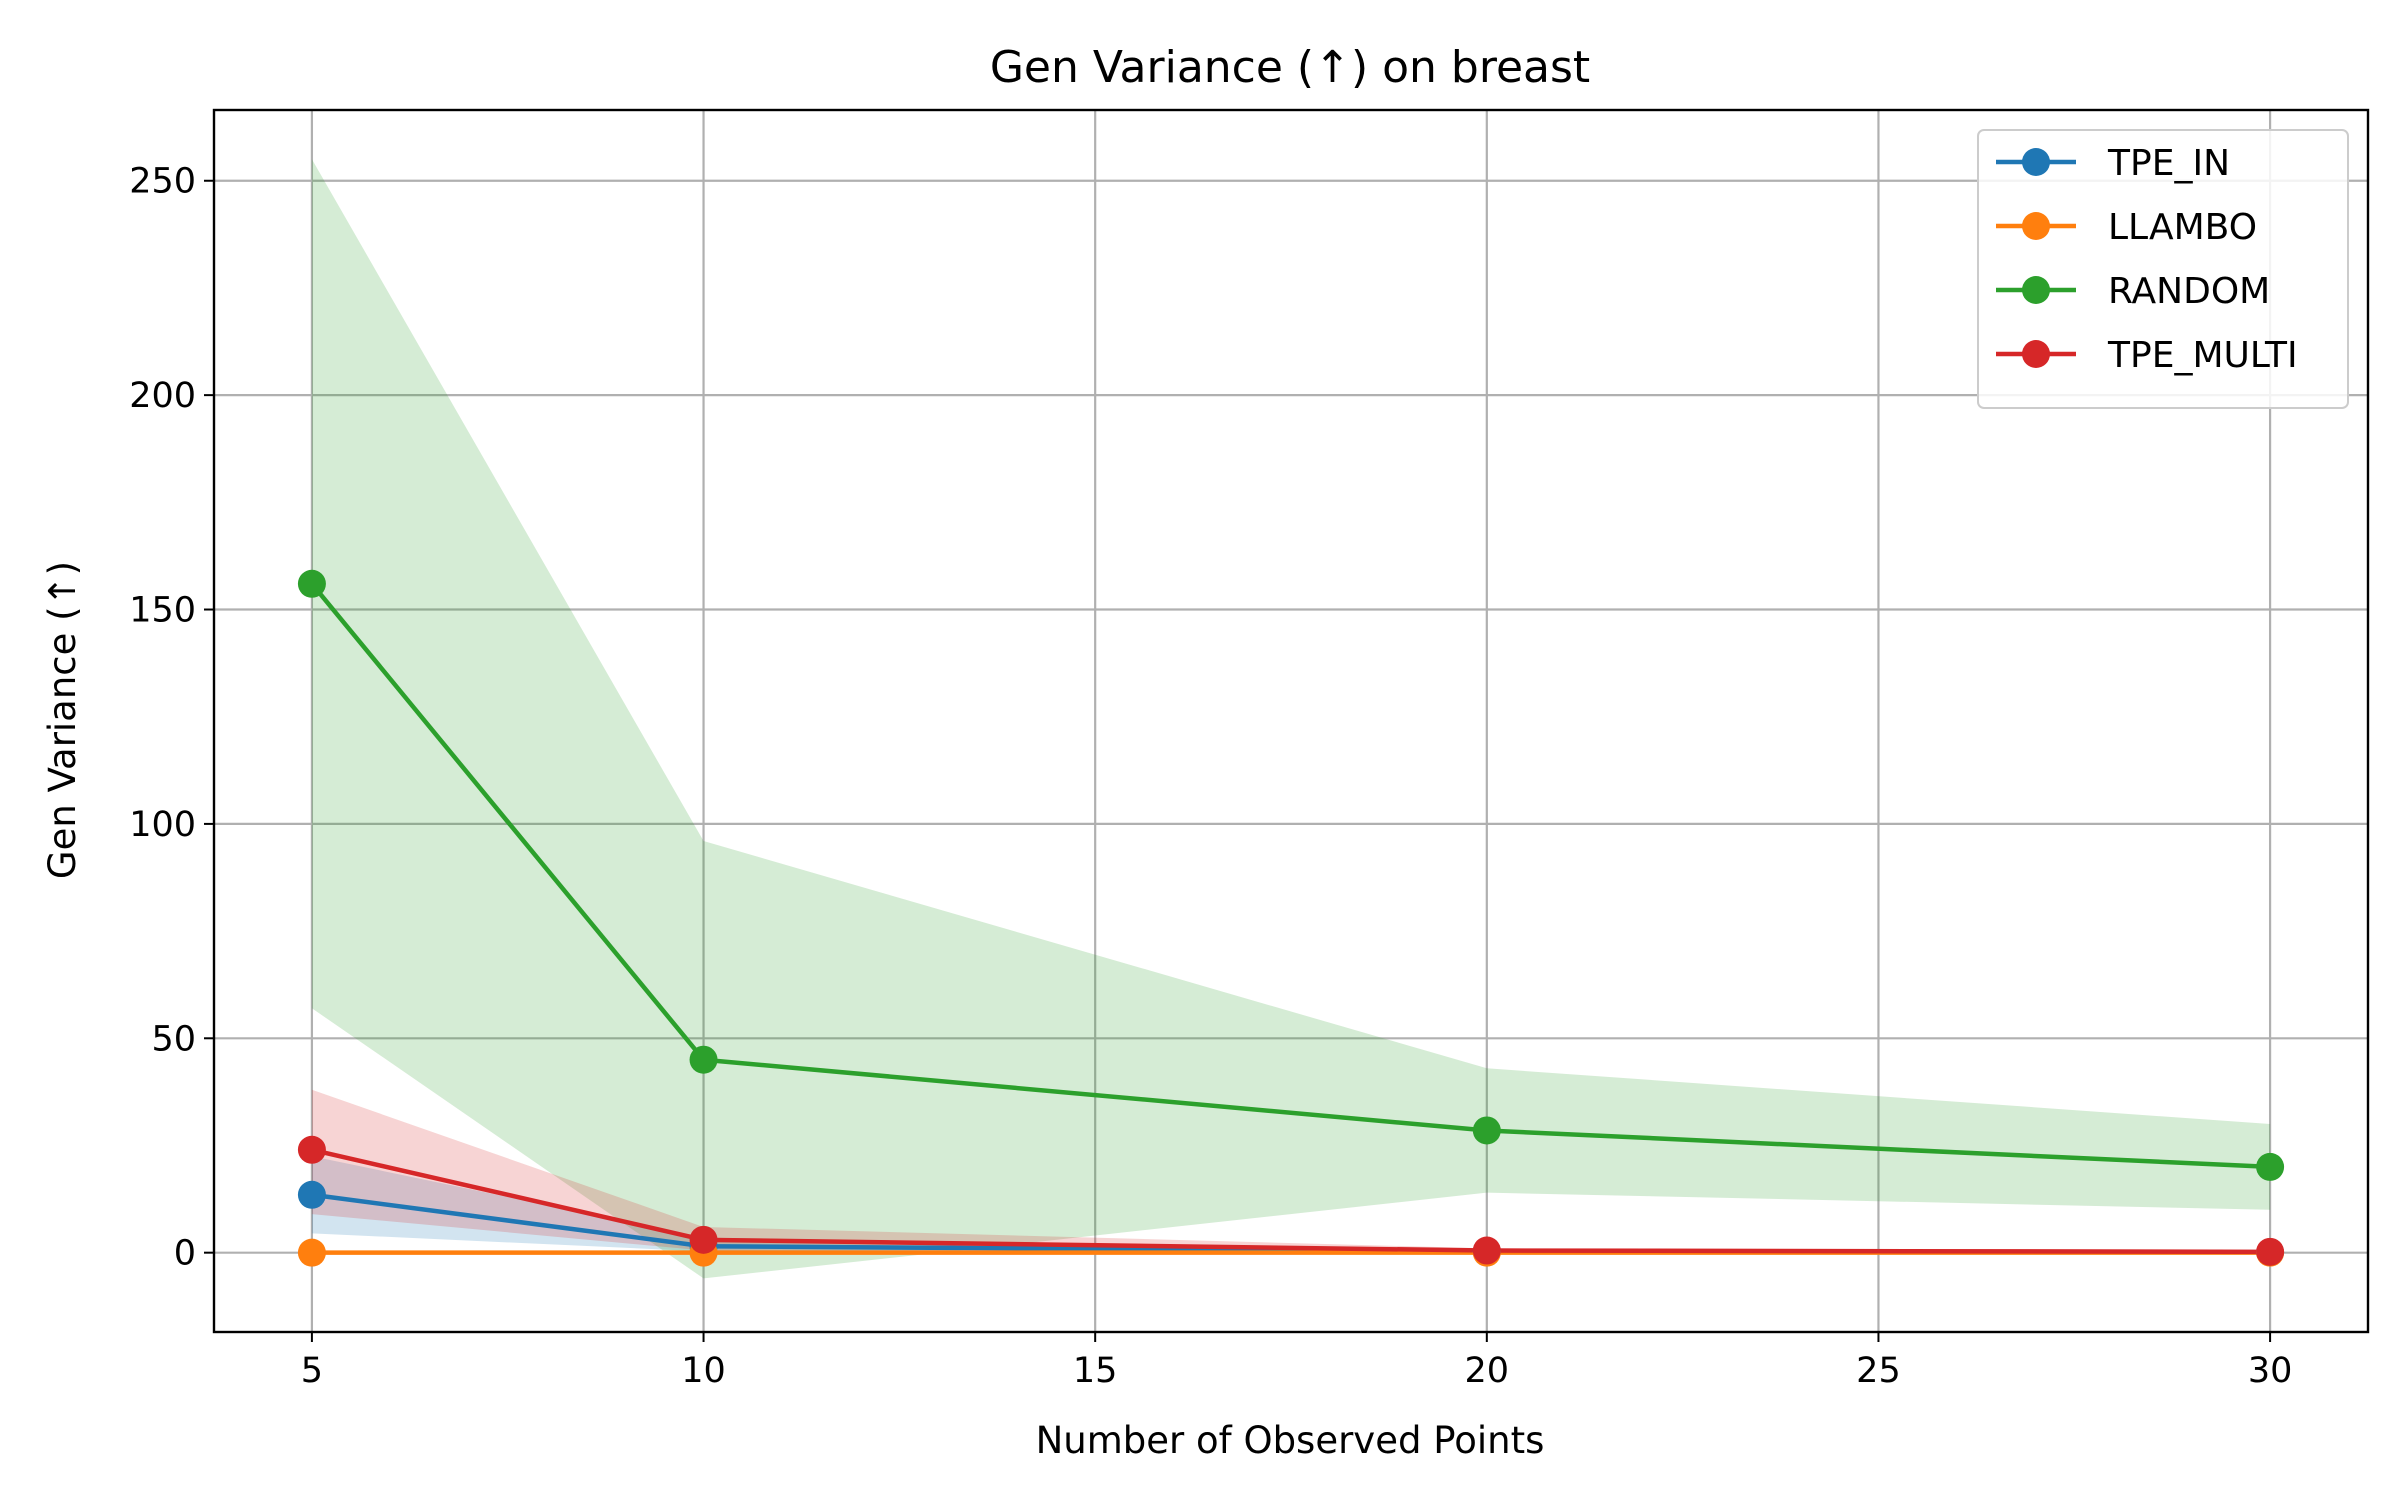  What do you see at coordinates (1878, 1371) in the screenshot?
I see `x-tick-label: 25` at bounding box center [1878, 1371].